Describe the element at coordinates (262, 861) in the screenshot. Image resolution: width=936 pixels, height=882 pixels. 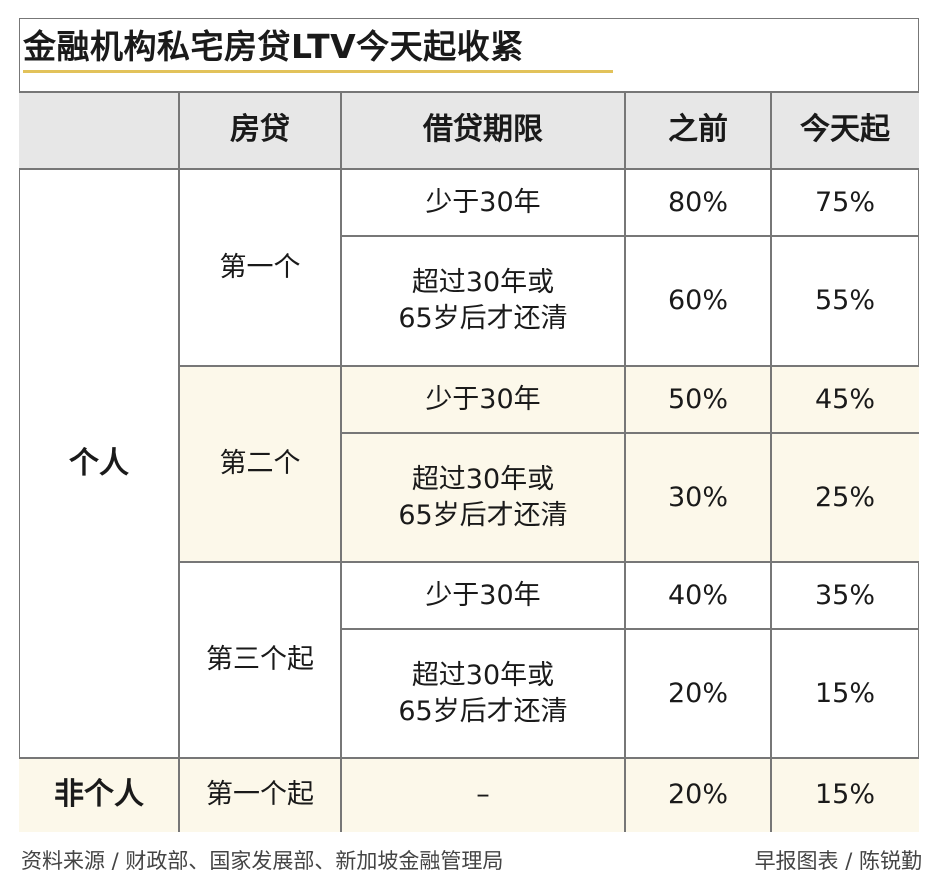
I see `source-note: 资料来源 / 财政部、国家发展部、新加坡金融管理局` at that location.